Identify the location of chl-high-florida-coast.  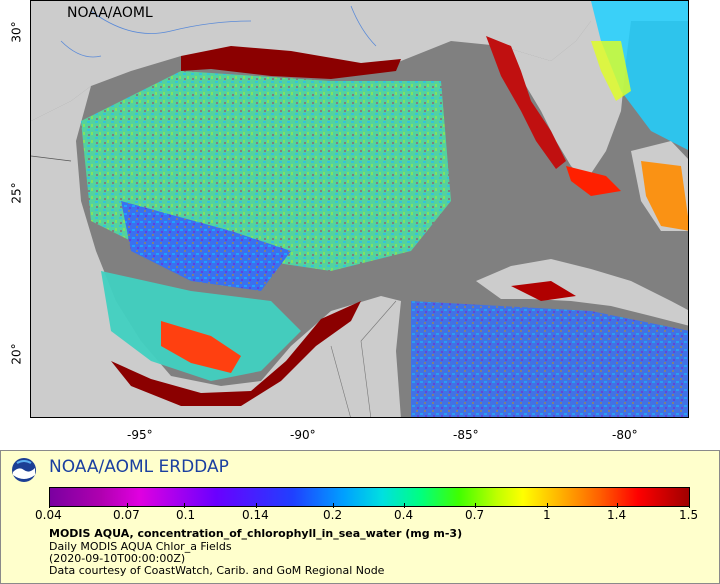
(526, 102).